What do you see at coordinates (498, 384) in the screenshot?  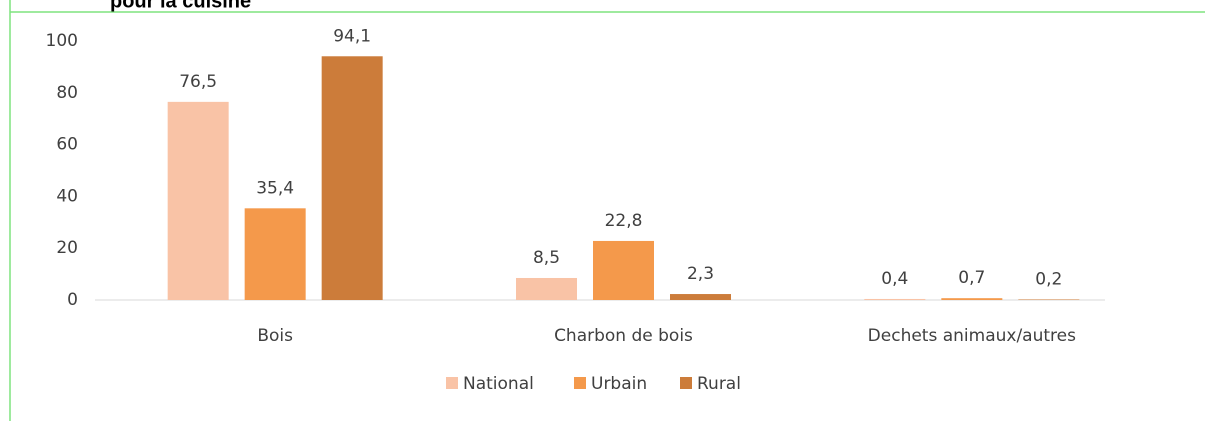 I see `legend-label: National` at bounding box center [498, 384].